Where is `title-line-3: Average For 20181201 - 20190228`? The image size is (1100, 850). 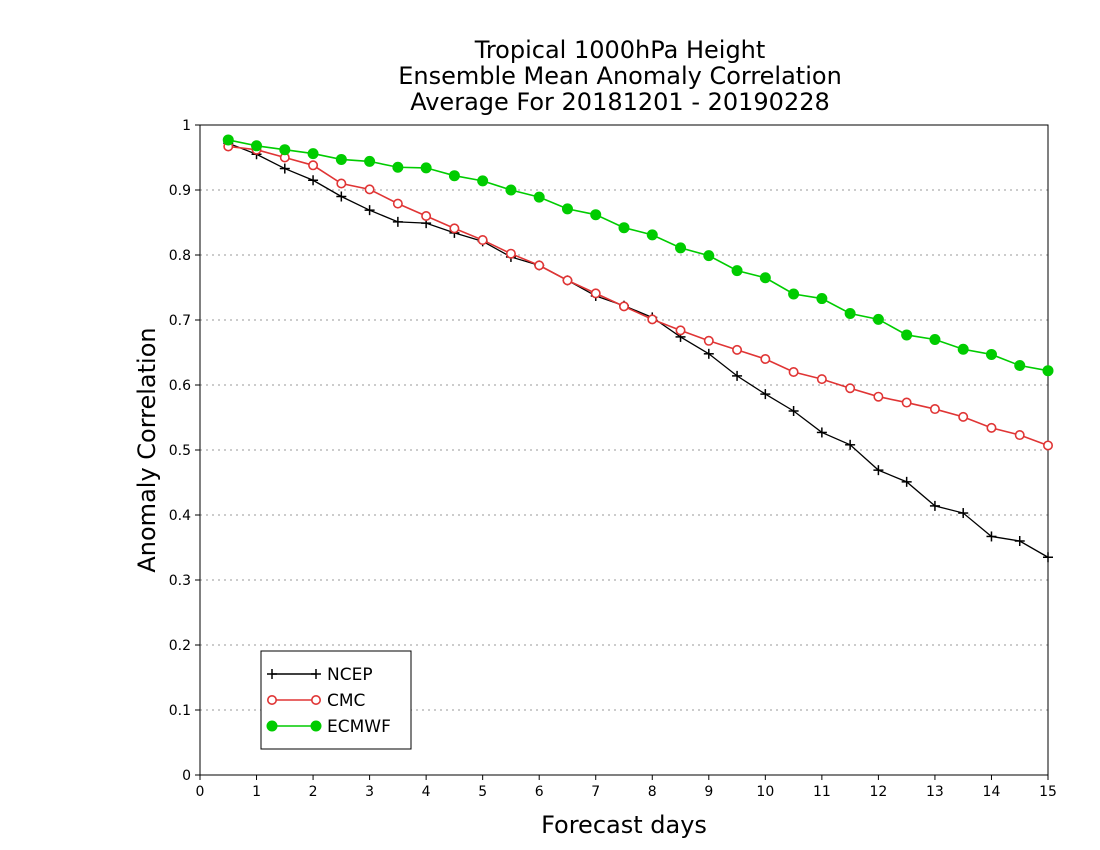
title-line-3: Average For 20181201 - 20190228 is located at coordinates (620, 102).